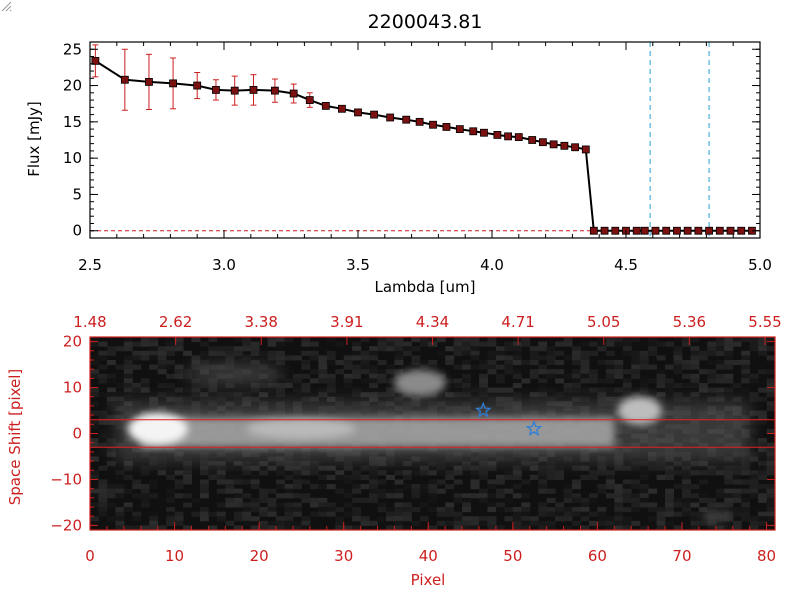 The width and height of the screenshot is (800, 600). Describe the element at coordinates (66, 525) in the screenshot. I see `image-y-tick-label: −20` at that location.